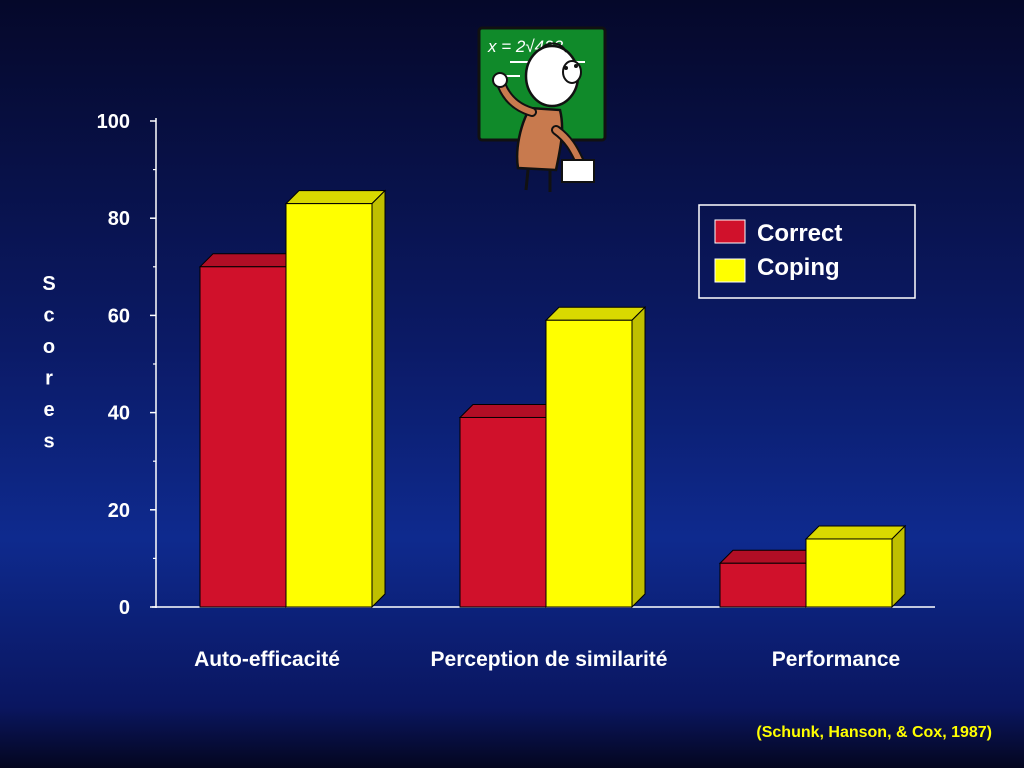  Describe the element at coordinates (267, 659) in the screenshot. I see `x-category-label: Auto-efficacité` at that location.